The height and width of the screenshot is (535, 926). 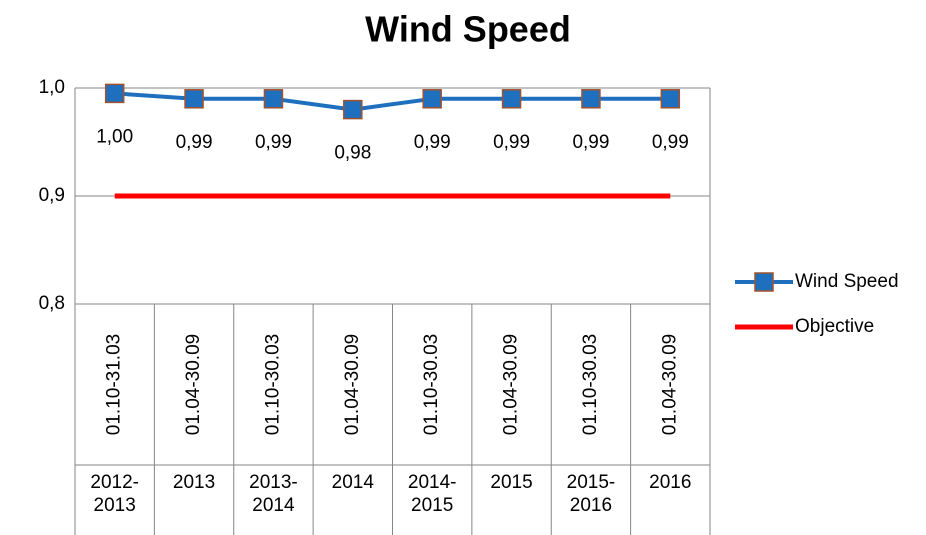 What do you see at coordinates (194, 482) in the screenshot?
I see `x-group-label: 2013` at bounding box center [194, 482].